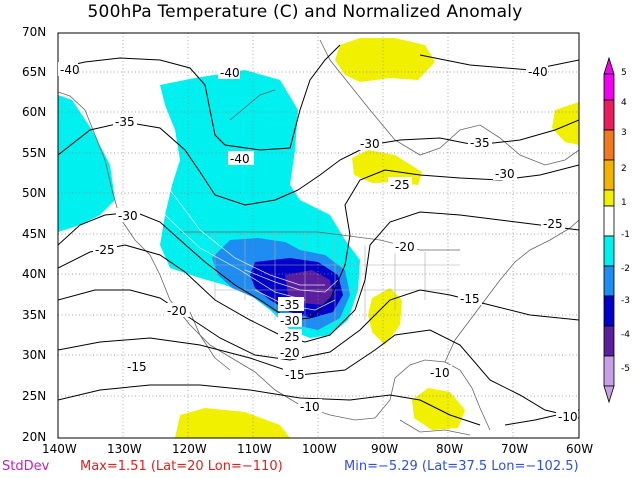 Image resolution: width=637 pixels, height=478 pixels. I want to click on lat-label: 65N, so click(34, 72).